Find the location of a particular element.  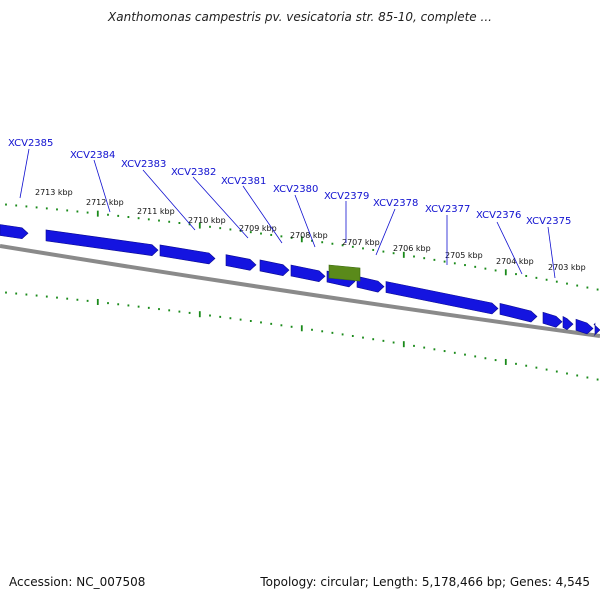

scale-label-2709: 2709 kbp is located at coordinates (258, 228).